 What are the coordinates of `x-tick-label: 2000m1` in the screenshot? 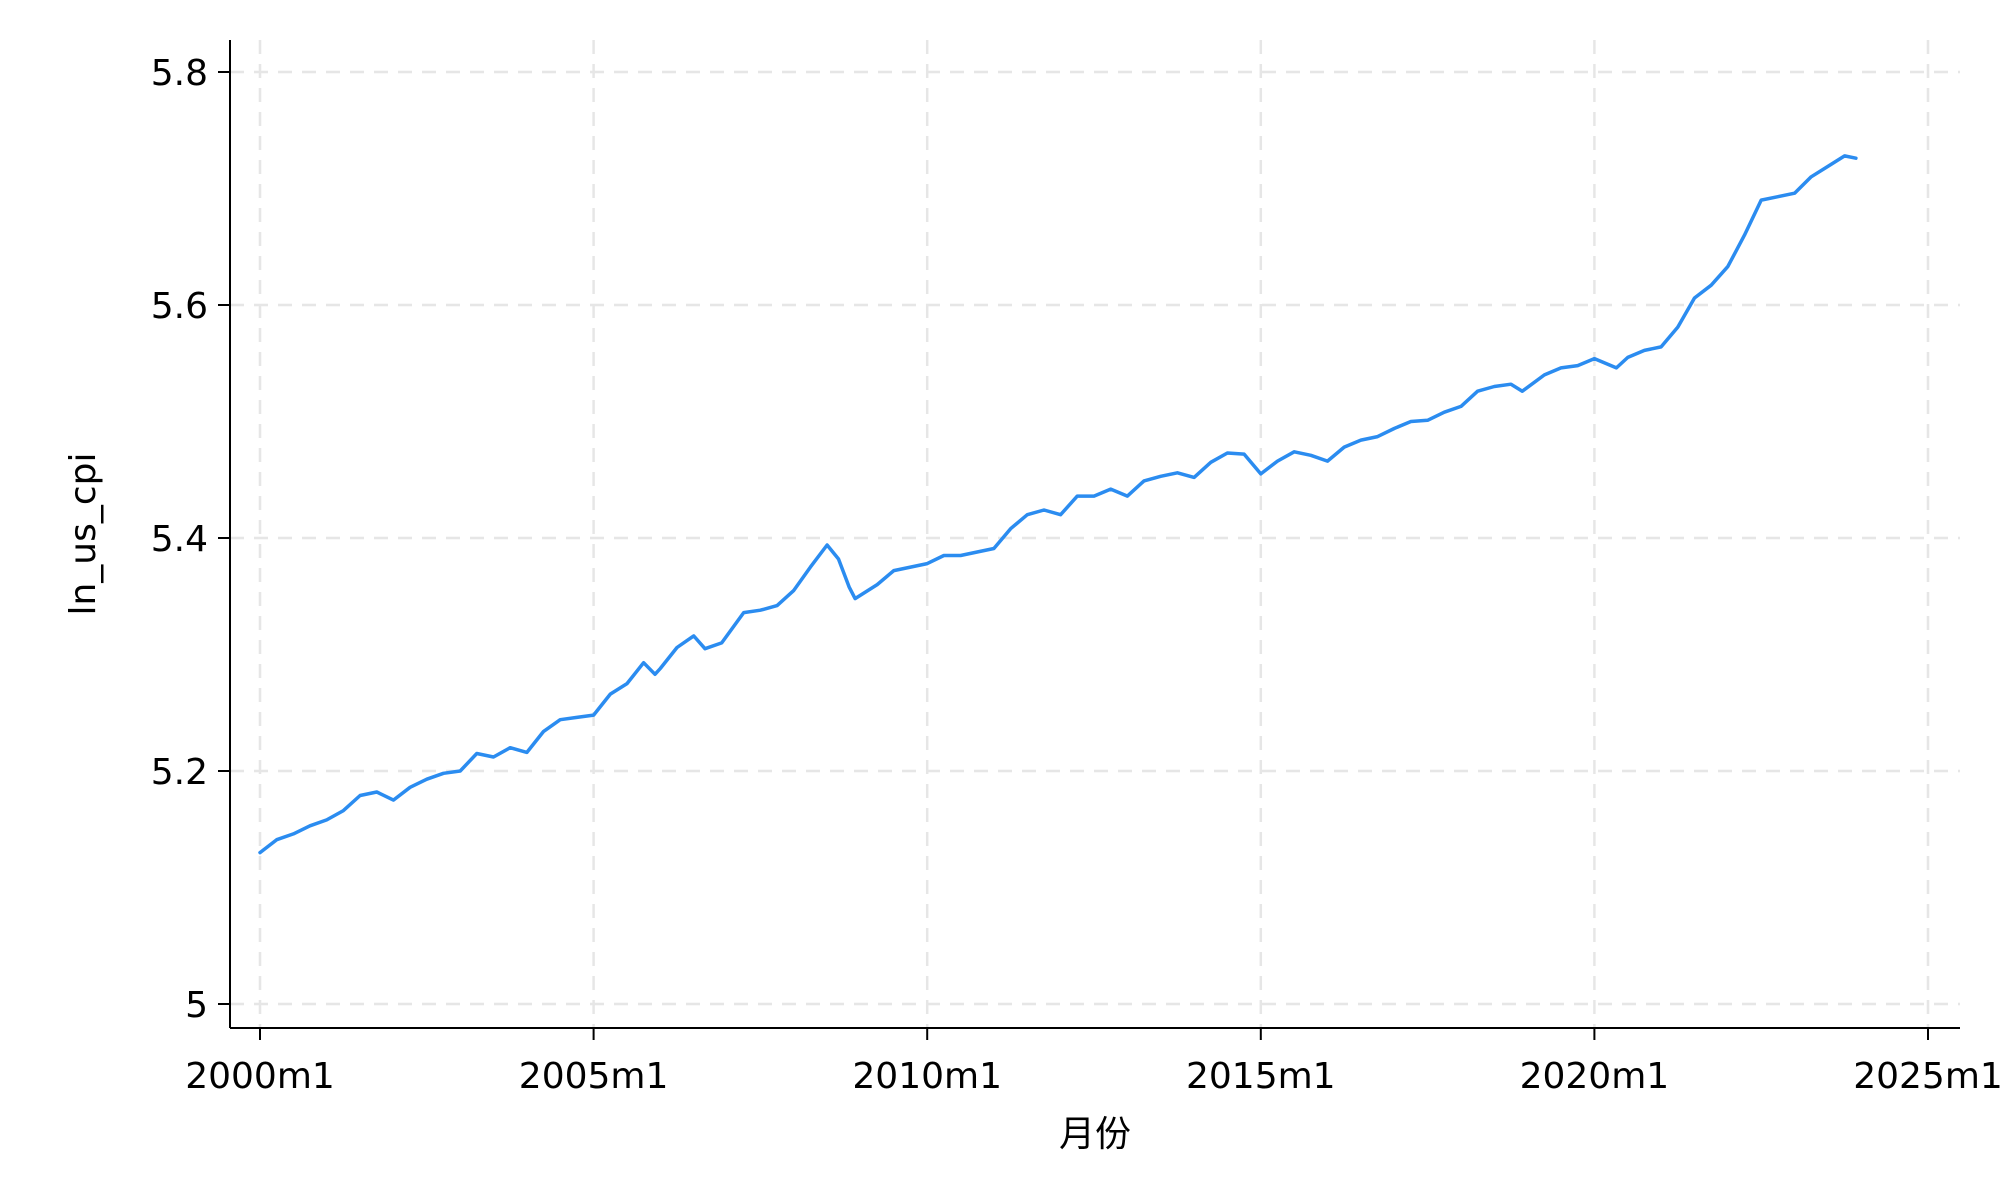 It's located at (260, 1076).